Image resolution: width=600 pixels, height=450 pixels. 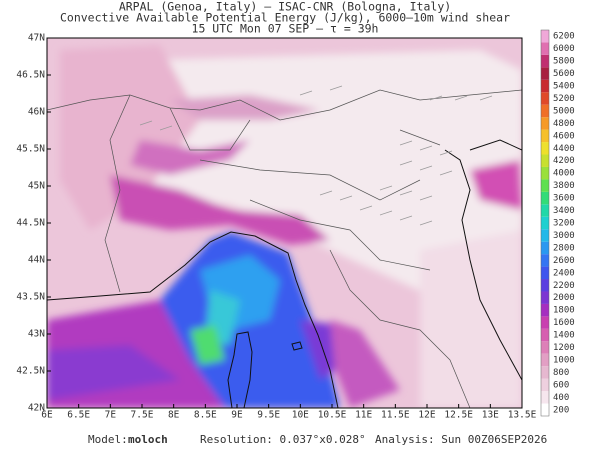 What do you see at coordinates (148, 439) in the screenshot?
I see `footer-model: moloch` at bounding box center [148, 439].